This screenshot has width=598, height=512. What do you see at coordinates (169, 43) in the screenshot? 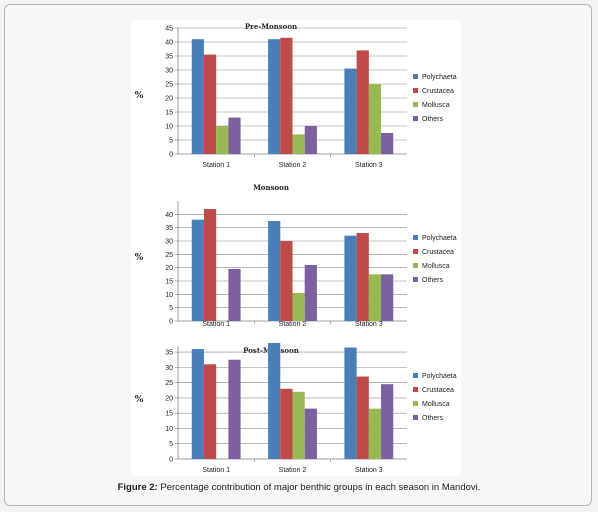
I see `y-tick-label: 40` at bounding box center [169, 43].